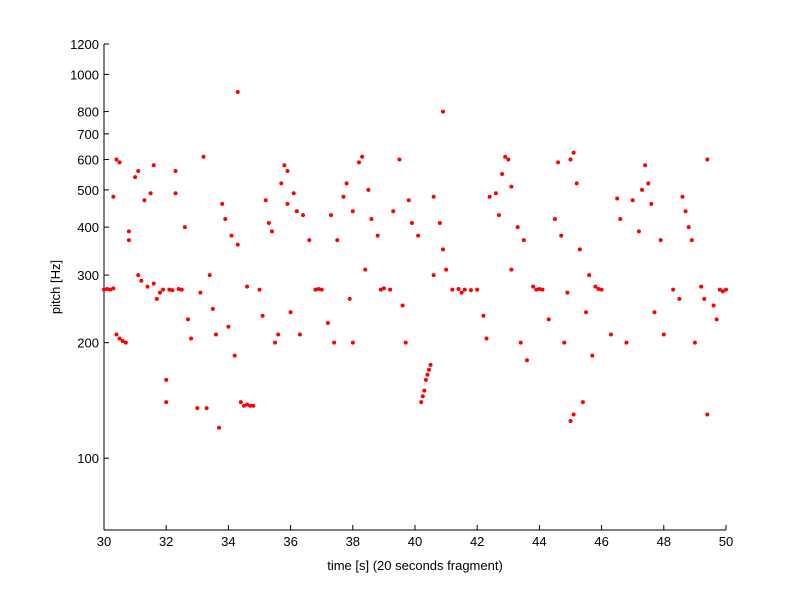  What do you see at coordinates (477, 541) in the screenshot?
I see `x-tick-label: 42` at bounding box center [477, 541].